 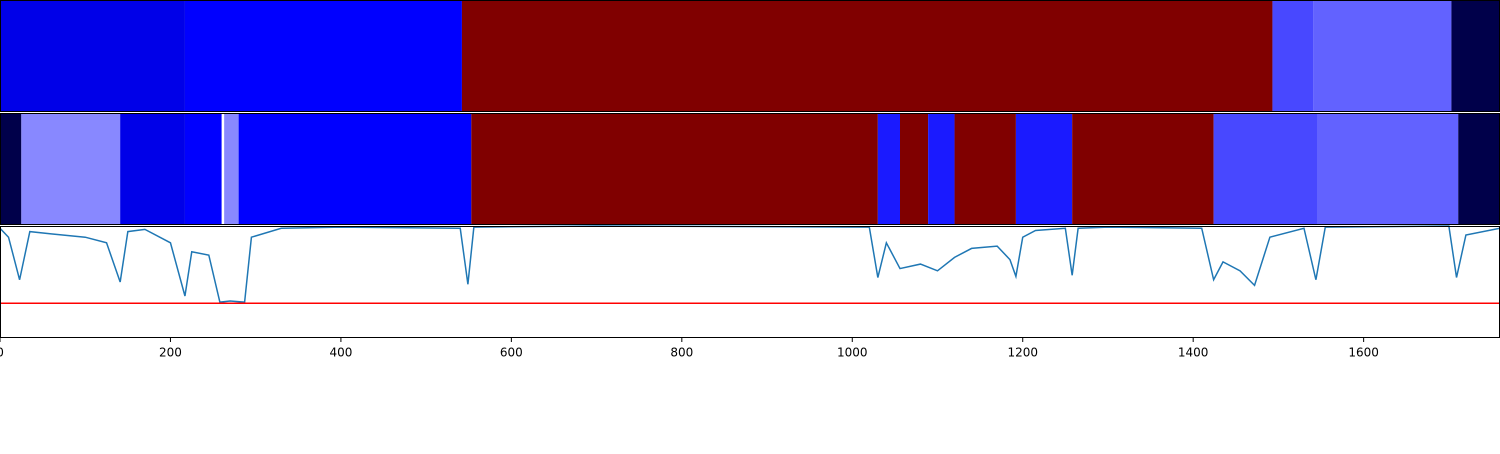 I want to click on x-tick-label: 1400, so click(x=1193, y=353).